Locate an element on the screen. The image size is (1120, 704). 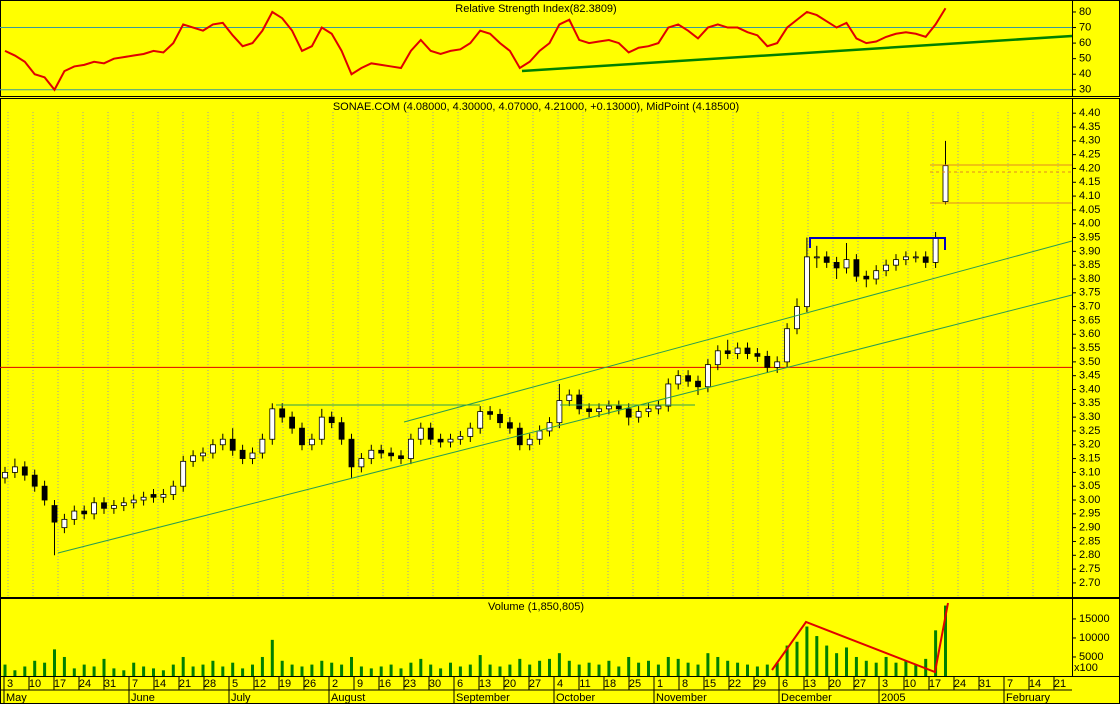
x-tick-label: 24 is located at coordinates (85, 684).